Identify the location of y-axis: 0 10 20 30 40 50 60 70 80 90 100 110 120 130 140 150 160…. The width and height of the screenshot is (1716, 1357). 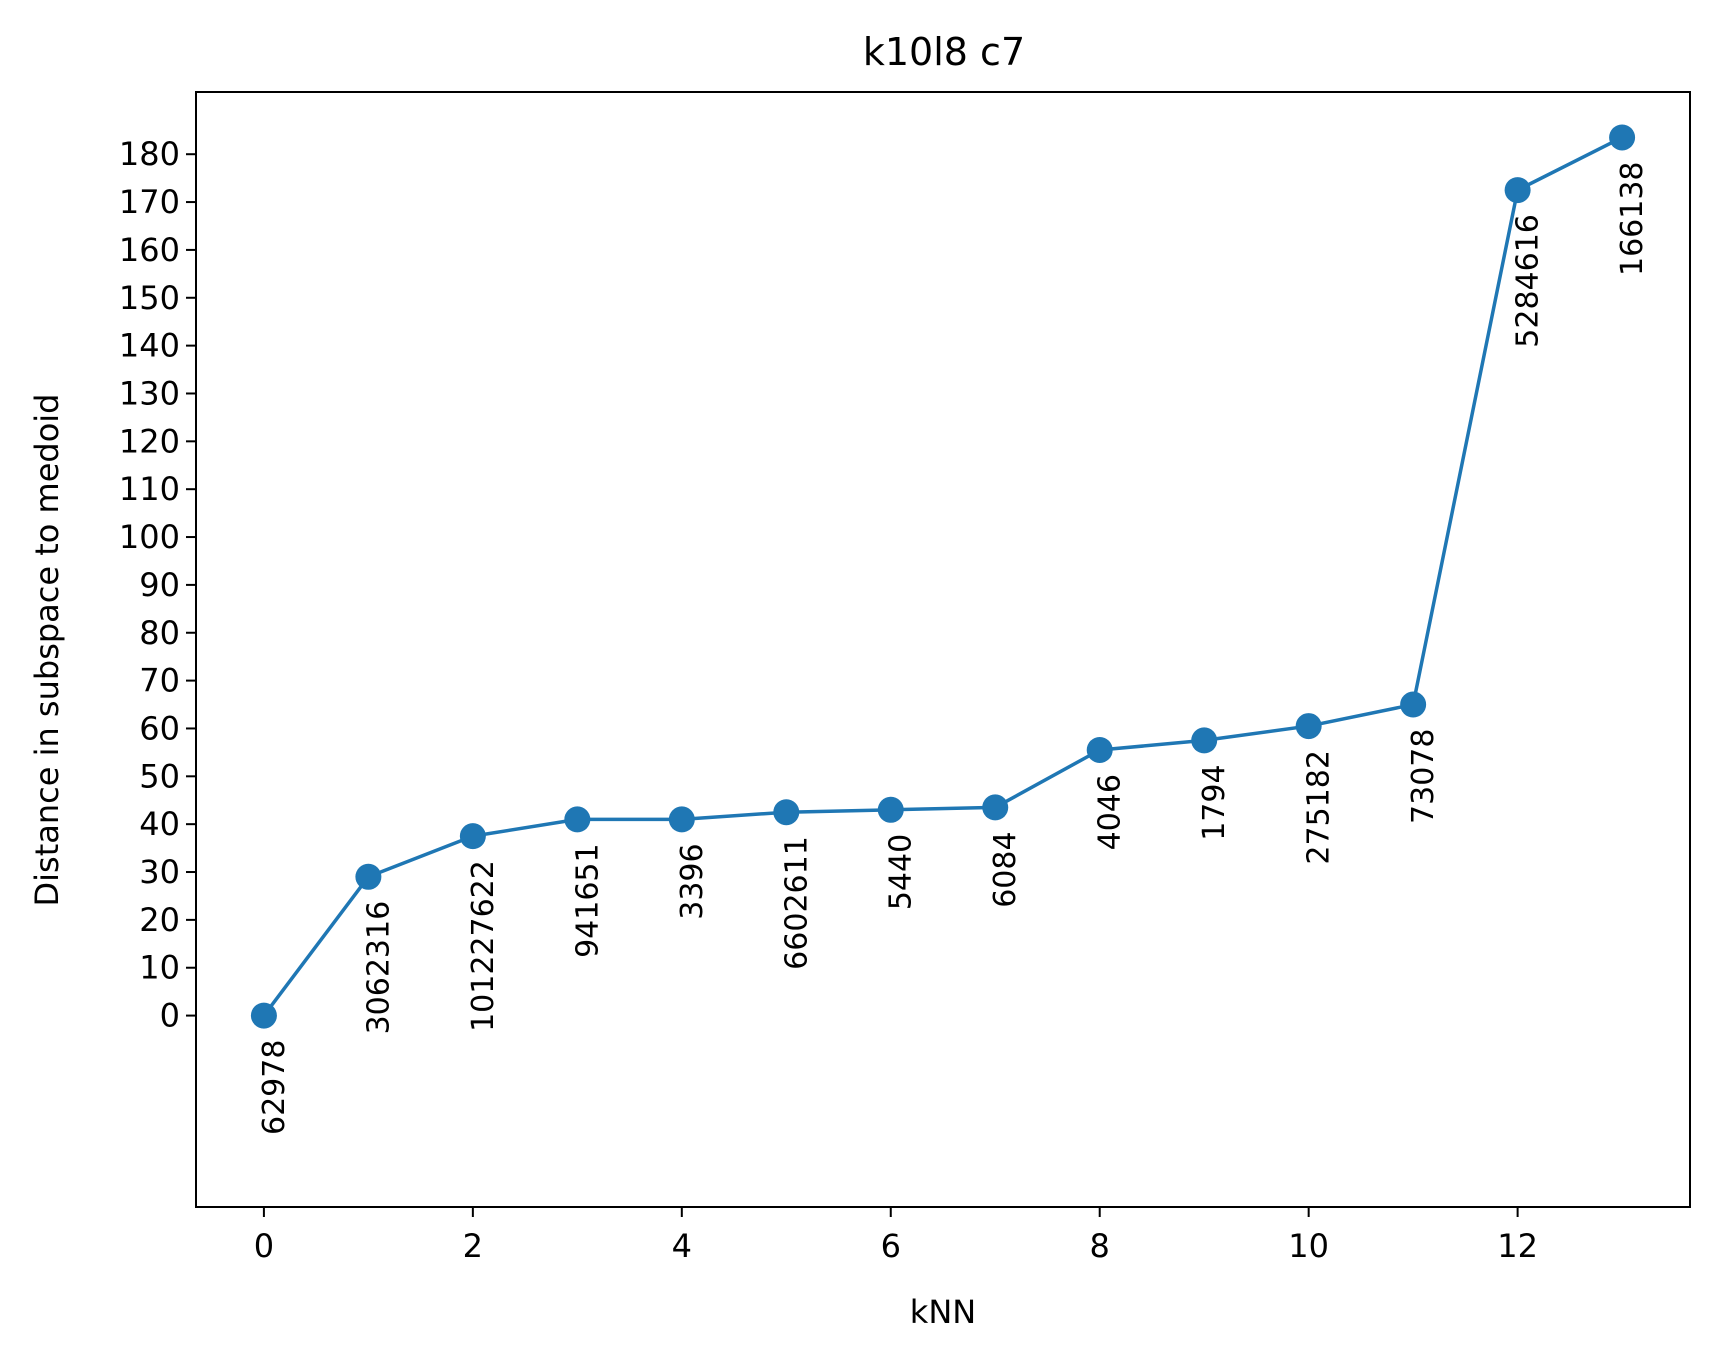
(157, 585).